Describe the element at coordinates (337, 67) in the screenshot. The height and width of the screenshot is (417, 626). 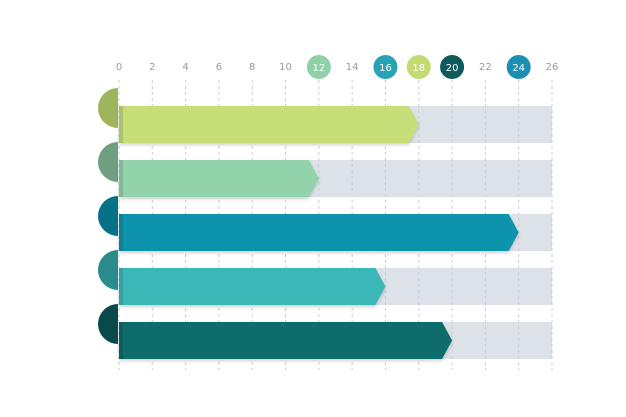
I see `x-axis-ticks: 0 2 4 6 8 10 12 14 16 18 20 22 24 26` at that location.